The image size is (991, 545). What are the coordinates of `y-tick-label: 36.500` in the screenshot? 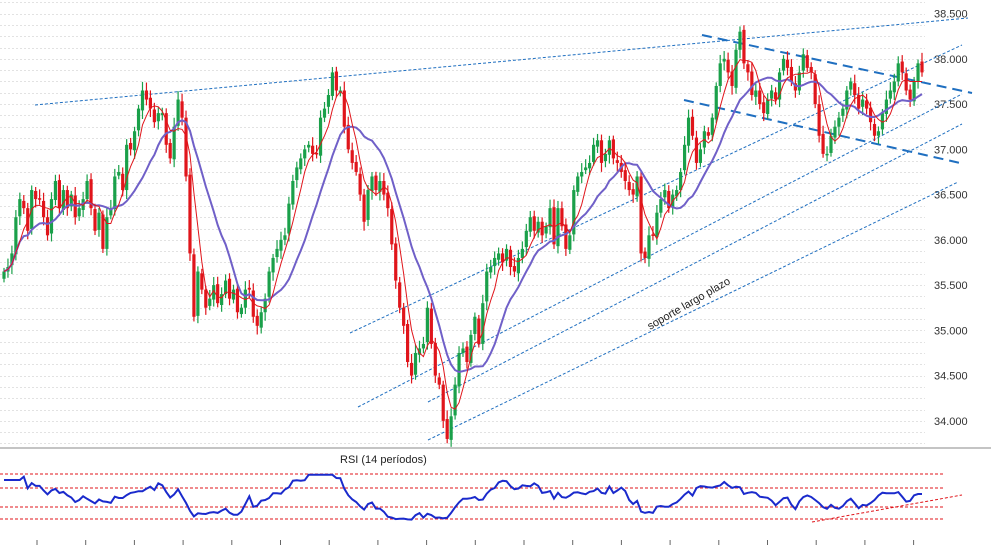 It's located at (951, 196).